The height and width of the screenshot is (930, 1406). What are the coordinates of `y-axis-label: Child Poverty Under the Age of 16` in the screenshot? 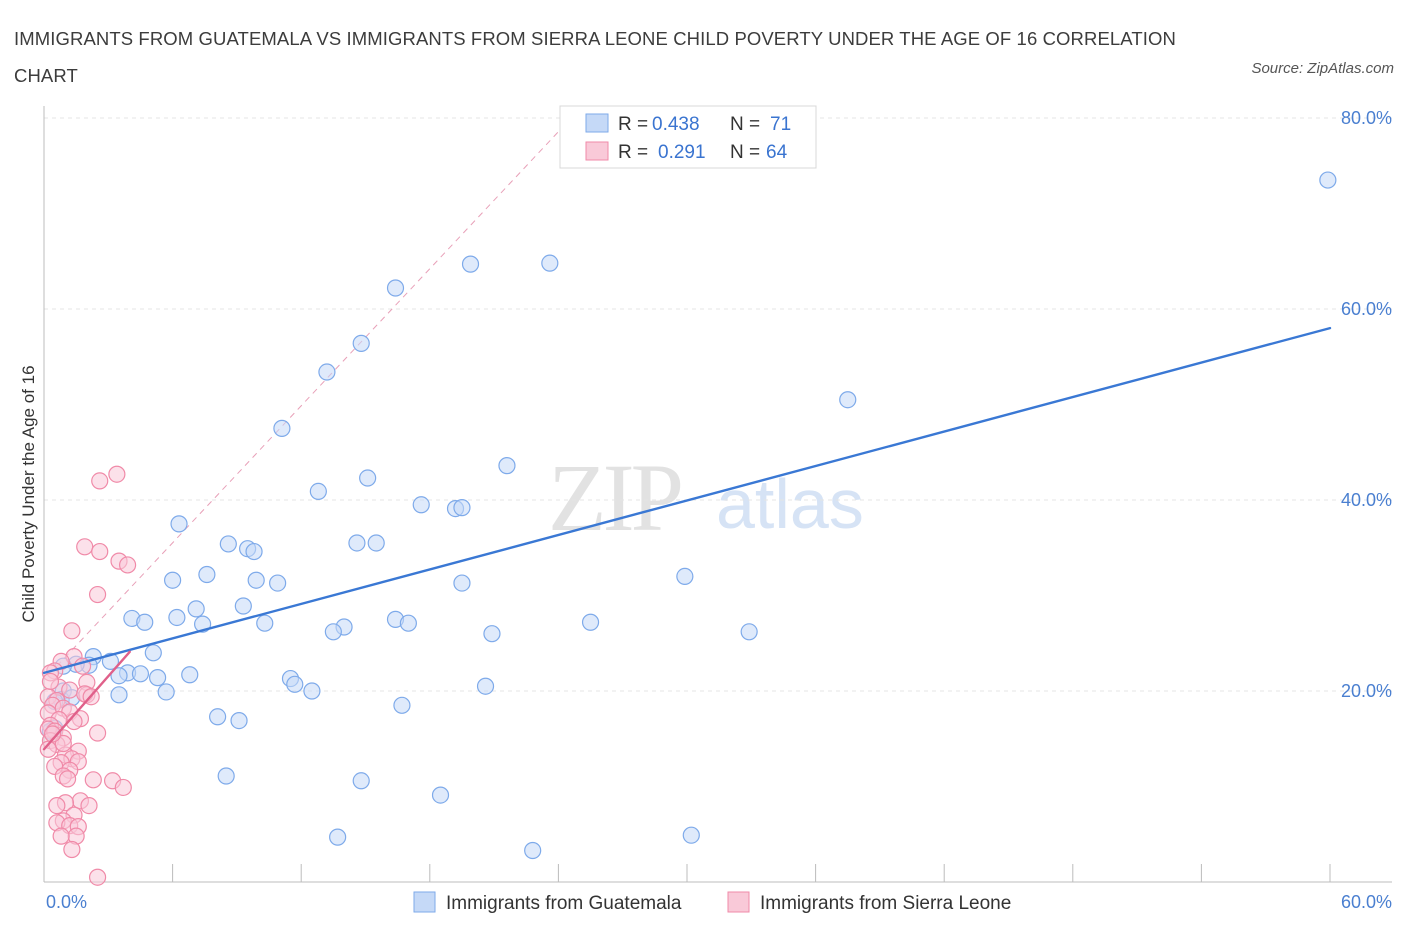 It's located at (28, 493).